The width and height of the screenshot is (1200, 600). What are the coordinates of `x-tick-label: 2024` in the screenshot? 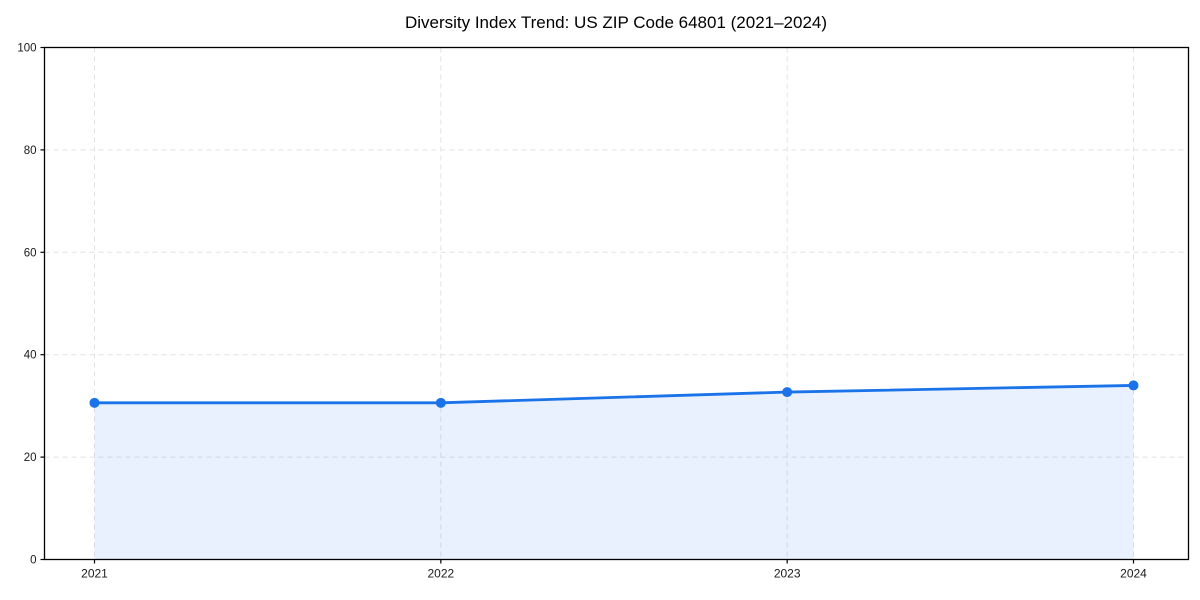 It's located at (1133, 574).